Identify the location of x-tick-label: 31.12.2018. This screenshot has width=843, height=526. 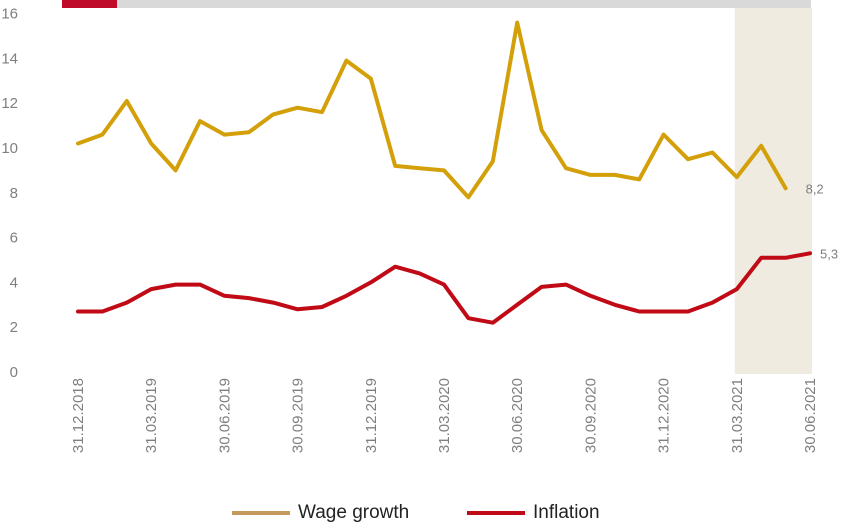
(78, 415).